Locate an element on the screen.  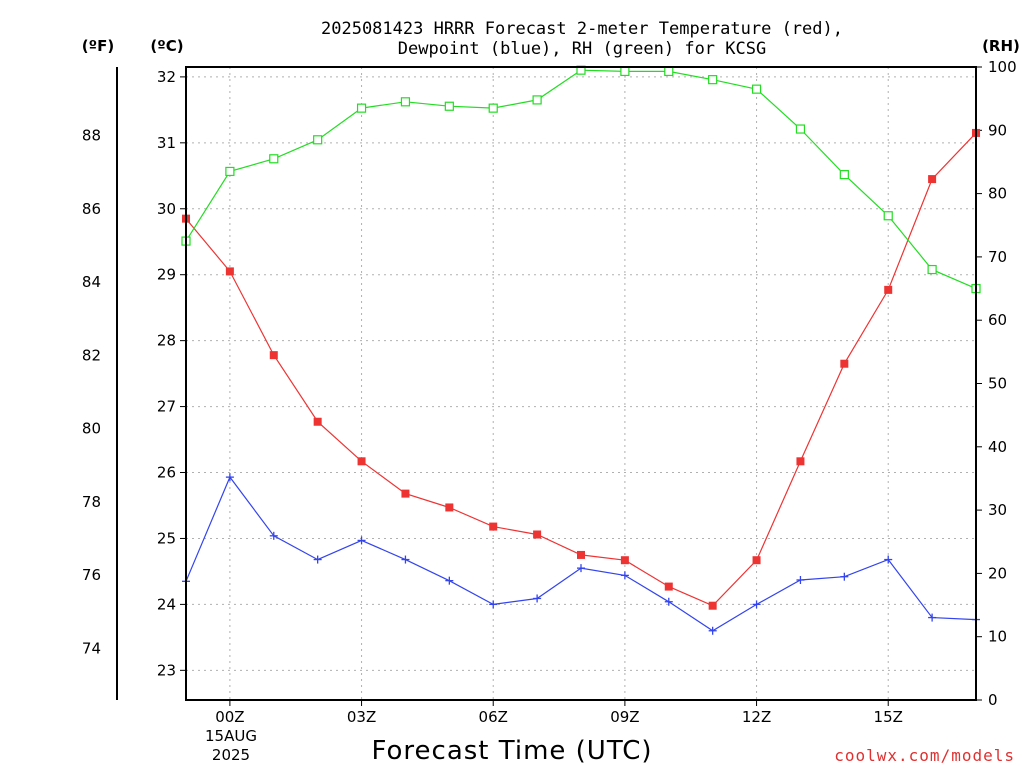
rh-tick-label: 80 is located at coordinates (997, 194).